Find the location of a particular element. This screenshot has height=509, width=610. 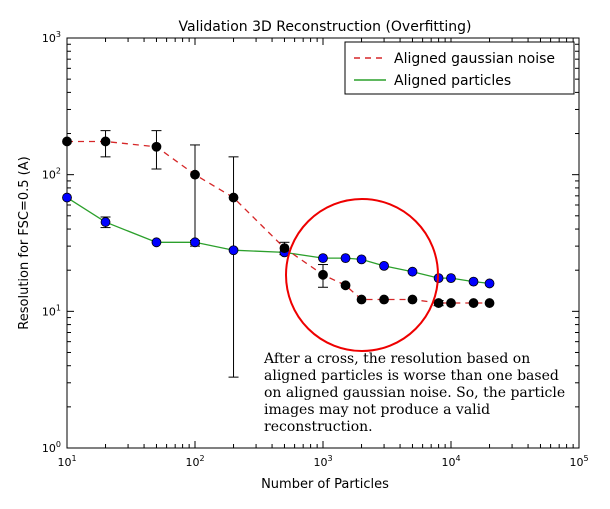

highlight-circle is located at coordinates (362, 275).